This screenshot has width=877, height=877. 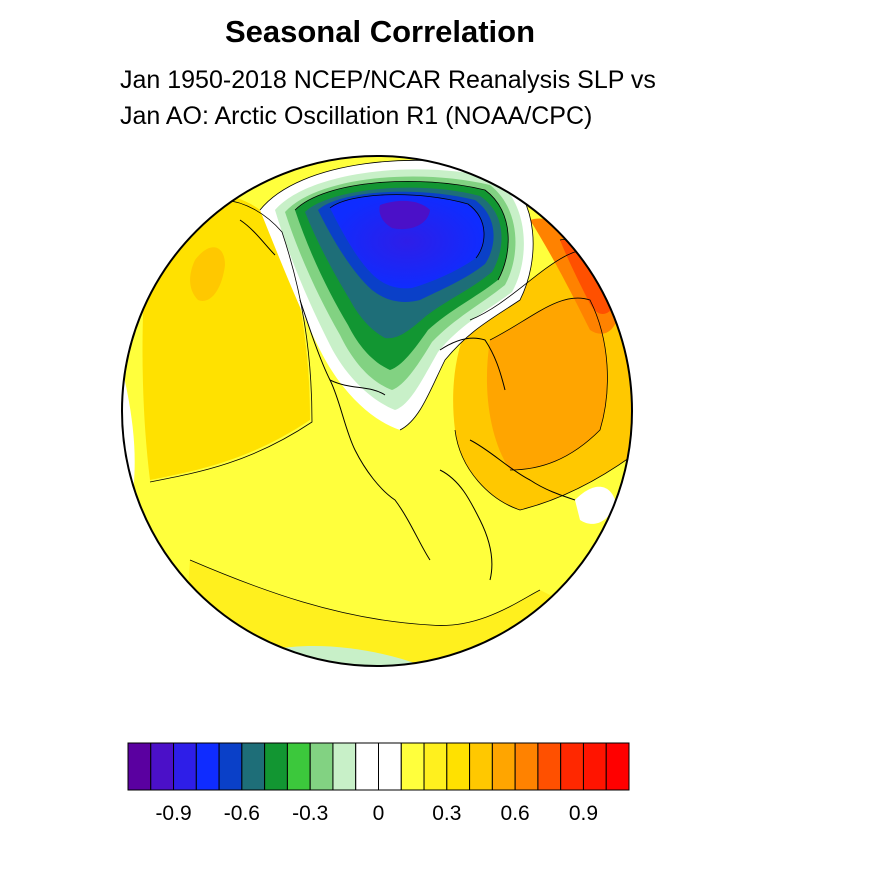 What do you see at coordinates (446, 813) in the screenshot?
I see `colorbar-tick-label: 0.3` at bounding box center [446, 813].